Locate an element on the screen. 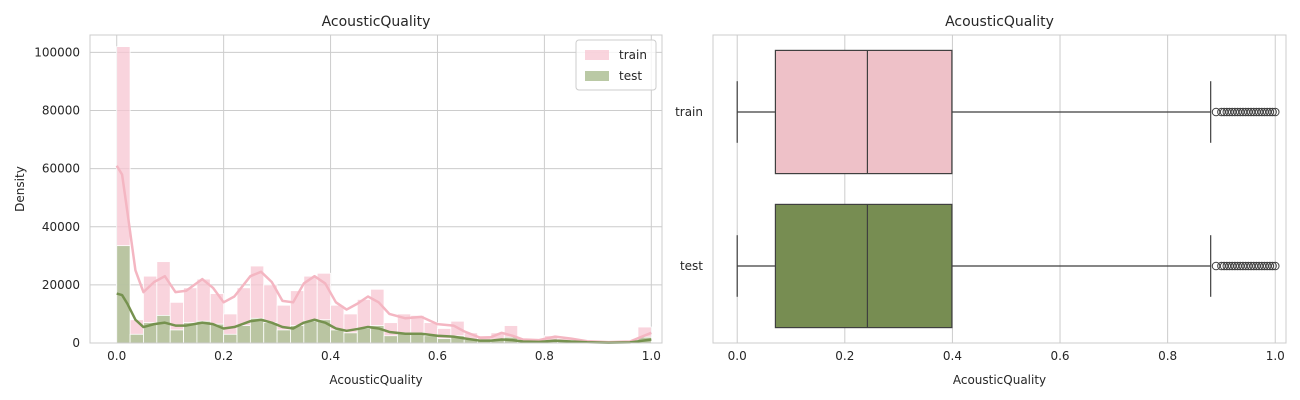 The width and height of the screenshot is (1300, 400). histogram-x-label: AcousticQuality is located at coordinates (375, 380).